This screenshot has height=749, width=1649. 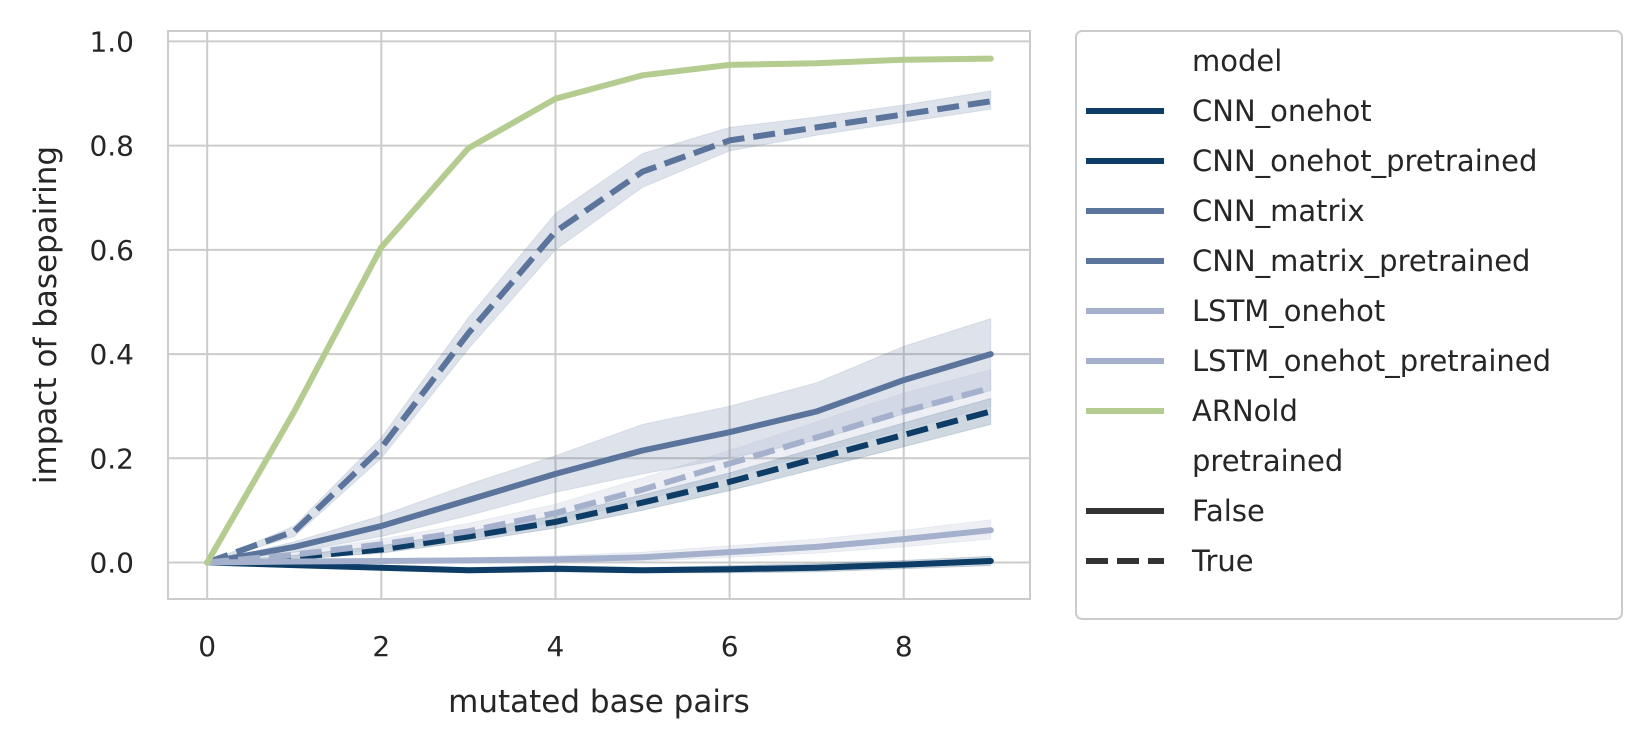 I want to click on x-tick-label: 0, so click(x=207, y=646).